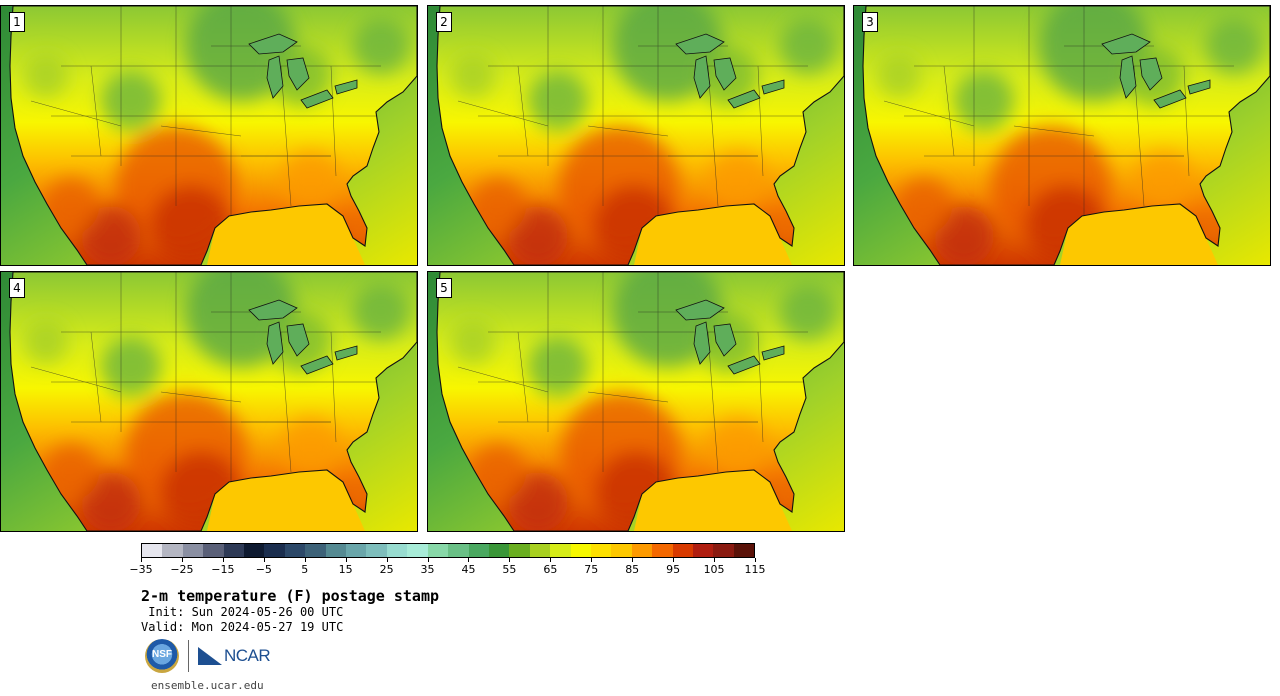  Describe the element at coordinates (632, 569) in the screenshot. I see `colorbar-tick-label: 85` at that location.